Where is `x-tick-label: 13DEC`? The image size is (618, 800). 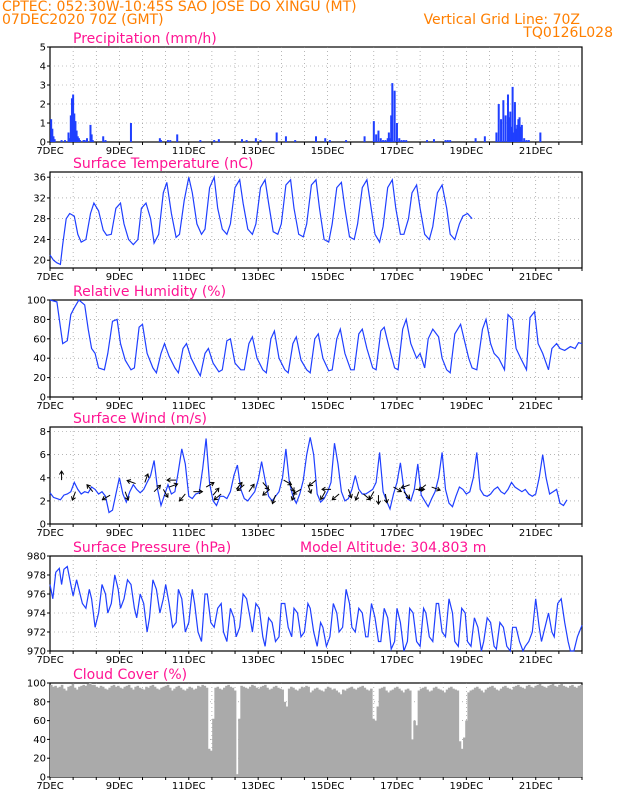 x-tick-label: 13DEC is located at coordinates (258, 533).